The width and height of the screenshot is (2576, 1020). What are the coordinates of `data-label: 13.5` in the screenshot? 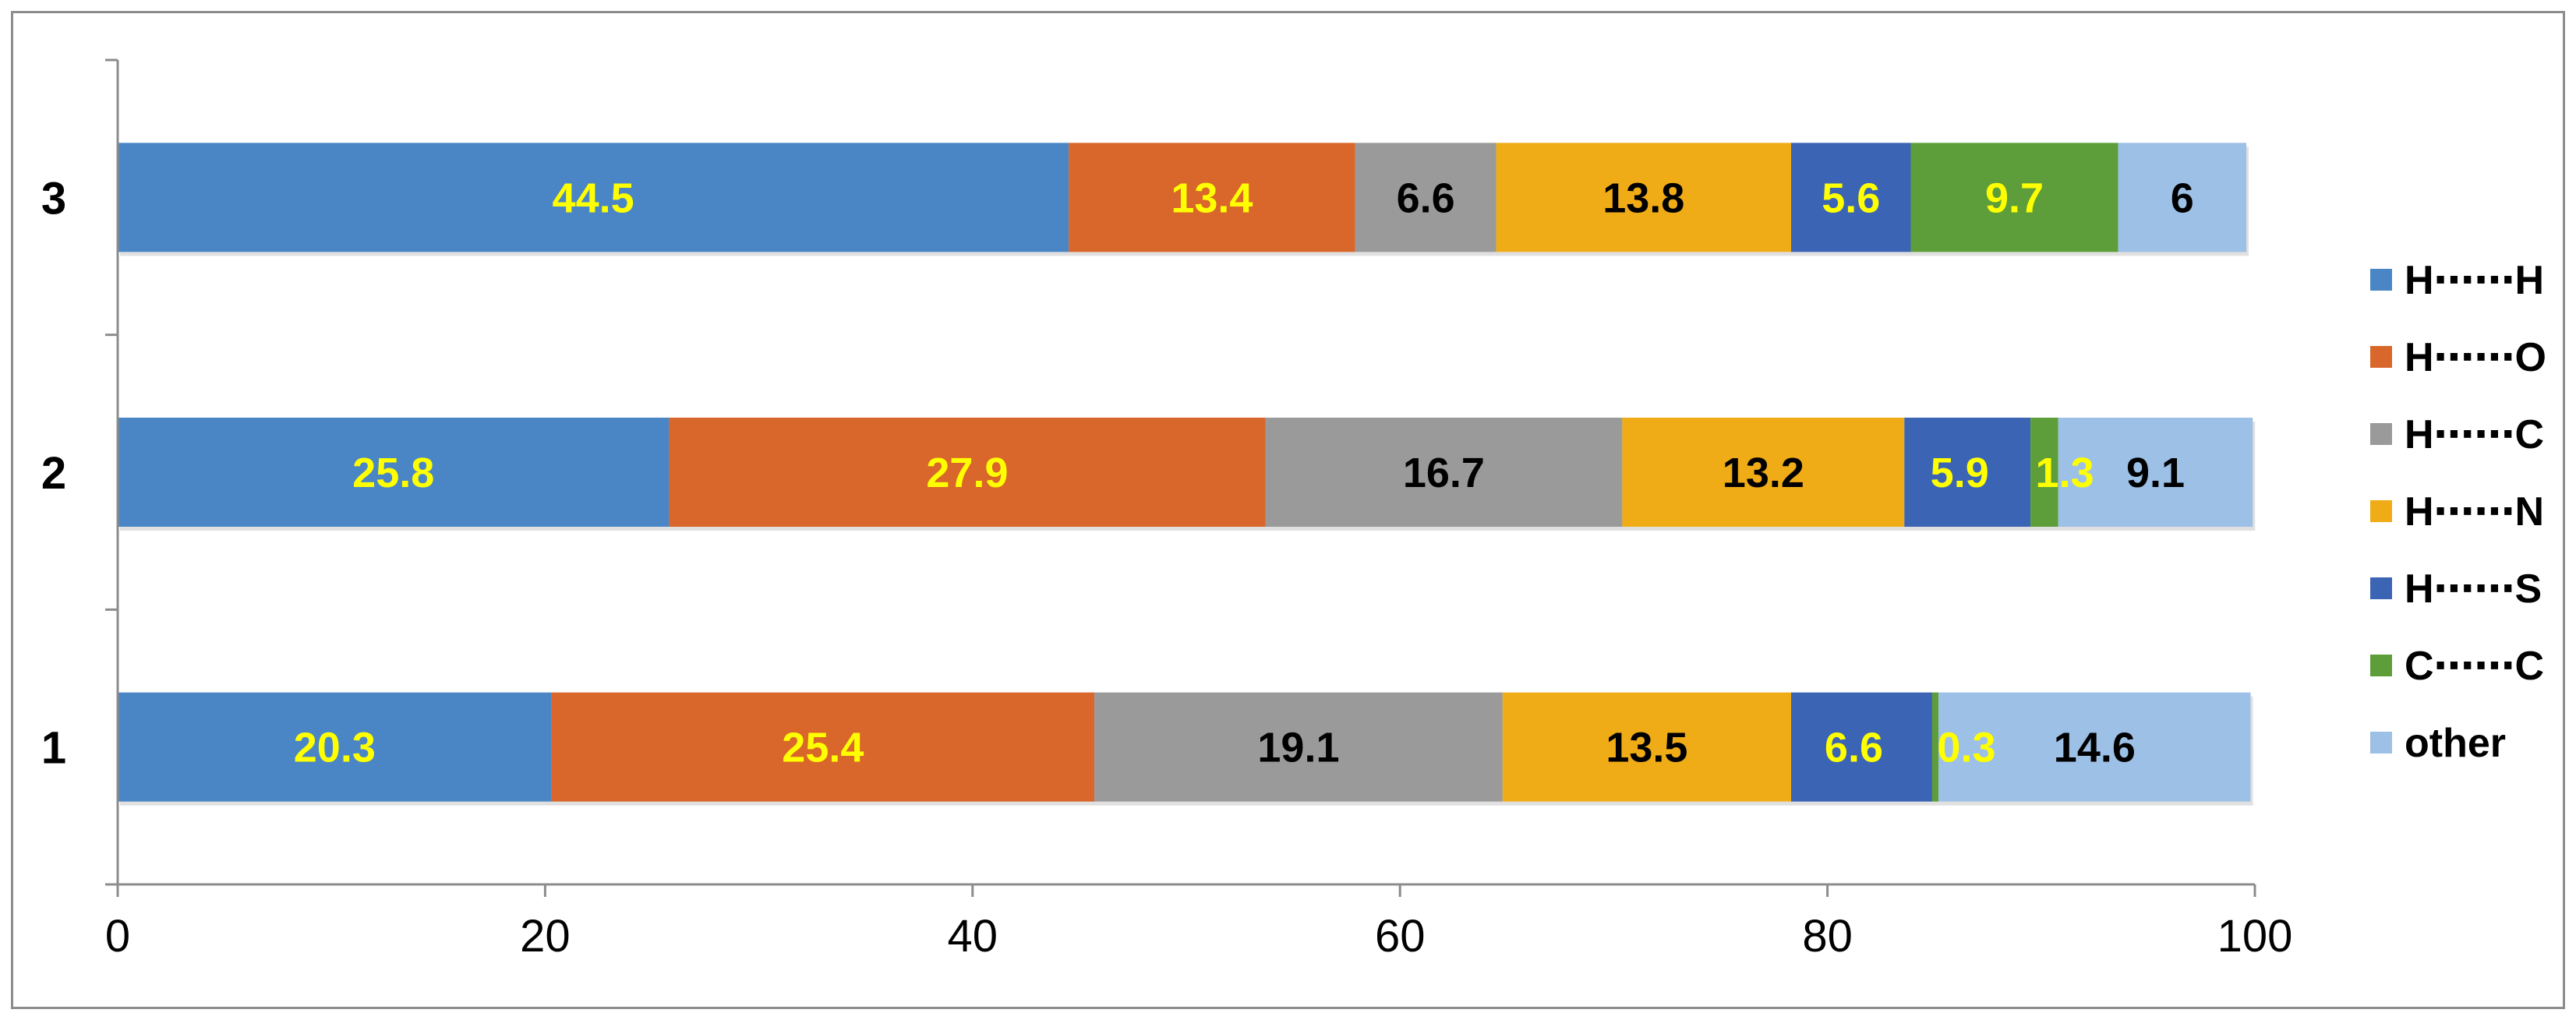 It's located at (1646, 748).